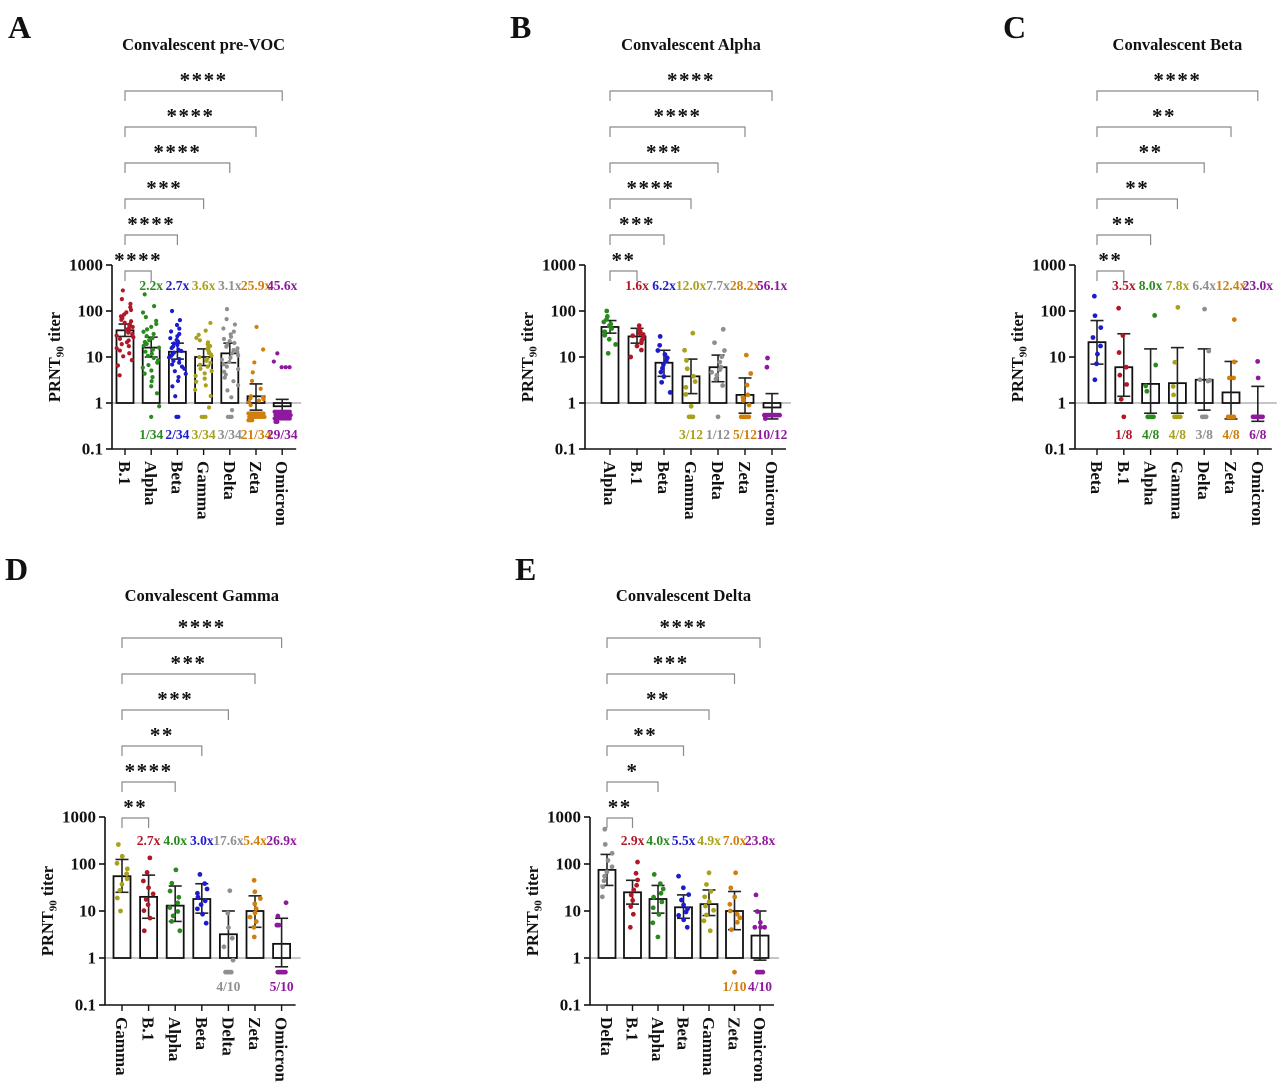 The image size is (1280, 1082). Describe the element at coordinates (718, 434) in the screenshot. I see `below-limit-count: 1/12` at that location.